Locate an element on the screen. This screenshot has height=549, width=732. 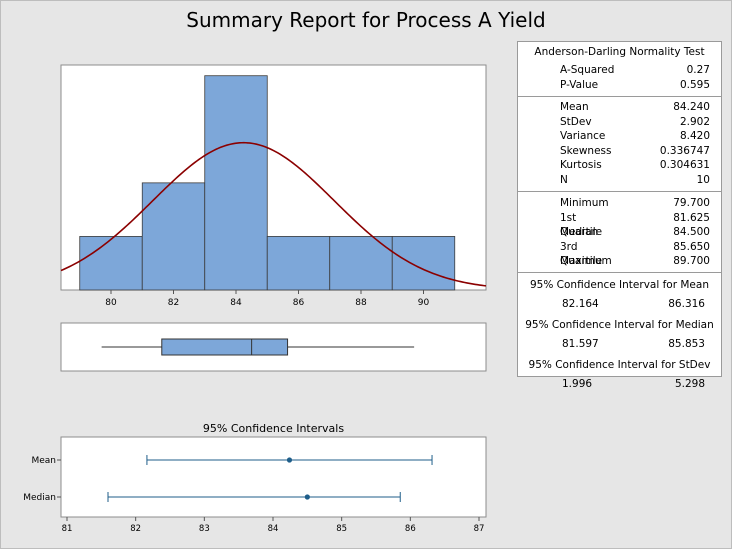
stat-label: Kurtosis is located at coordinates (581, 165).